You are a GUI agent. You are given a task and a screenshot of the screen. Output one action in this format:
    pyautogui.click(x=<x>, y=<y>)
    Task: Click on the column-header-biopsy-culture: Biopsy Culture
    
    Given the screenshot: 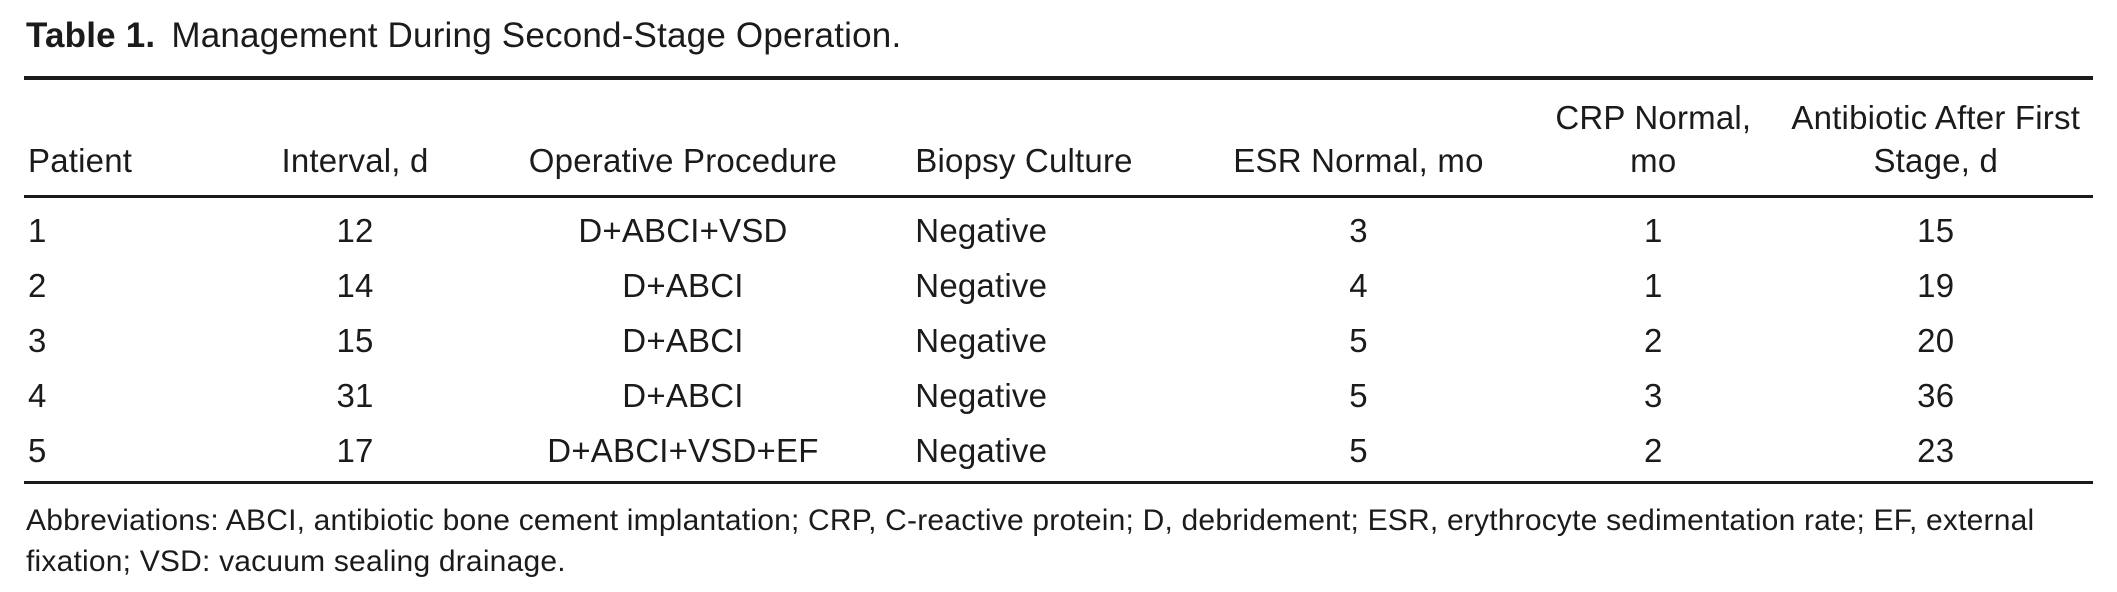 What is the action you would take?
    pyautogui.click(x=1046, y=138)
    